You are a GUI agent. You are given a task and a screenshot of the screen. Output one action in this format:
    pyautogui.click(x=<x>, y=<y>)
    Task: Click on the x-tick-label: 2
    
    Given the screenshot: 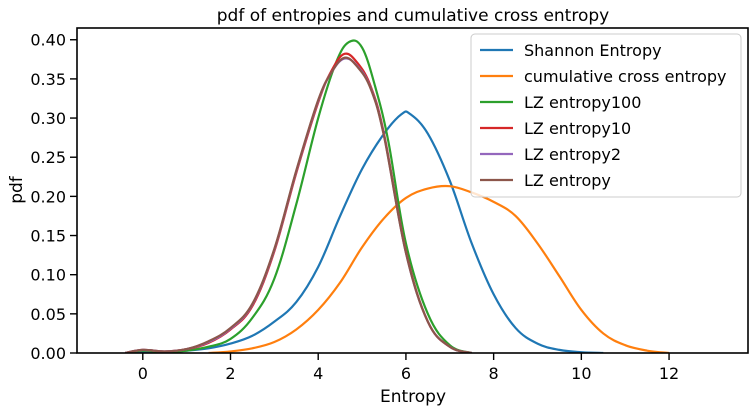 What is the action you would take?
    pyautogui.click(x=230, y=373)
    